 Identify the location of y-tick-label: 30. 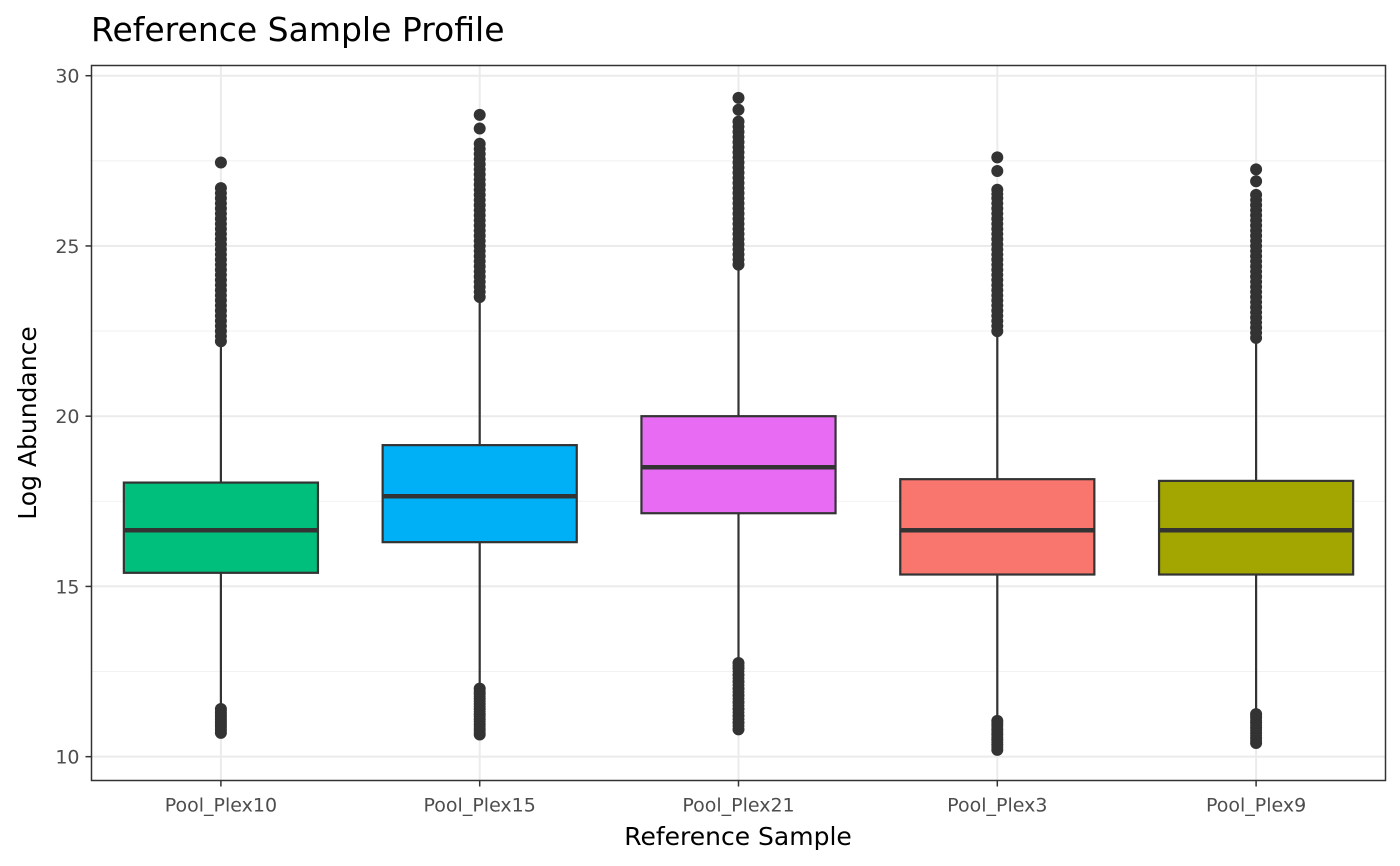
(67, 77).